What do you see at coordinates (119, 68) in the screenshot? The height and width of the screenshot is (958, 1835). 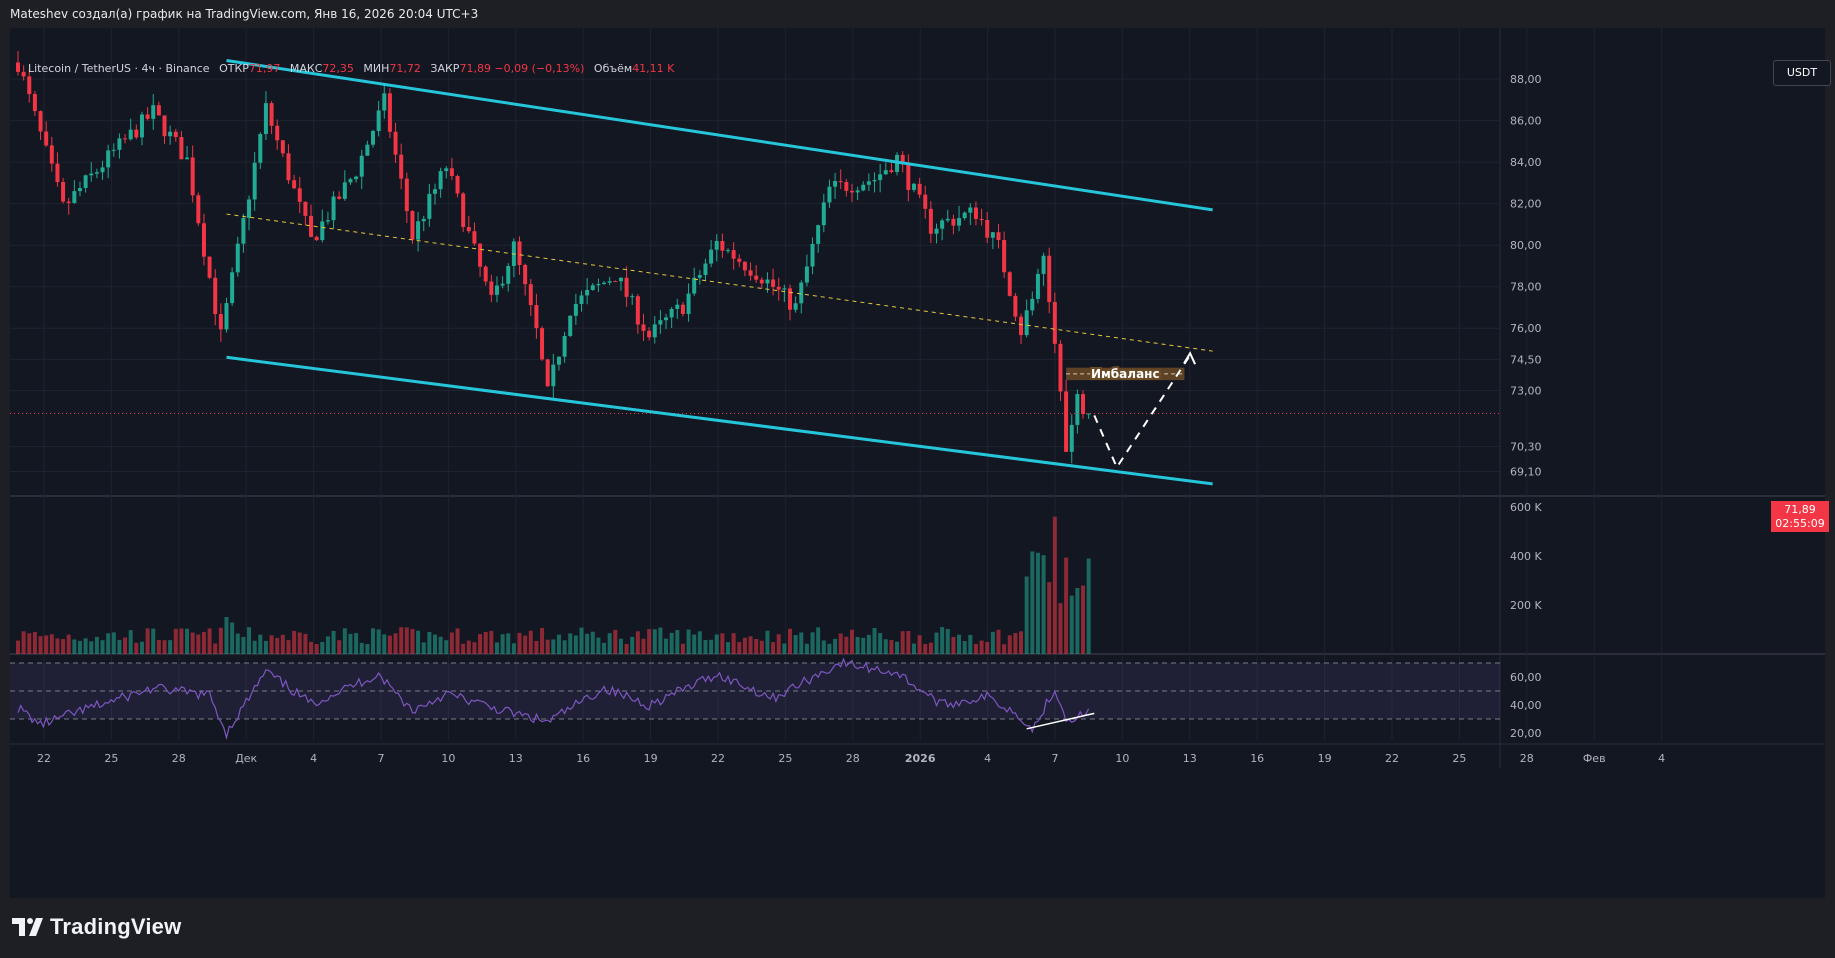 I see `symbol-label: Litecoin / TetherUS · 4ч · Binance` at bounding box center [119, 68].